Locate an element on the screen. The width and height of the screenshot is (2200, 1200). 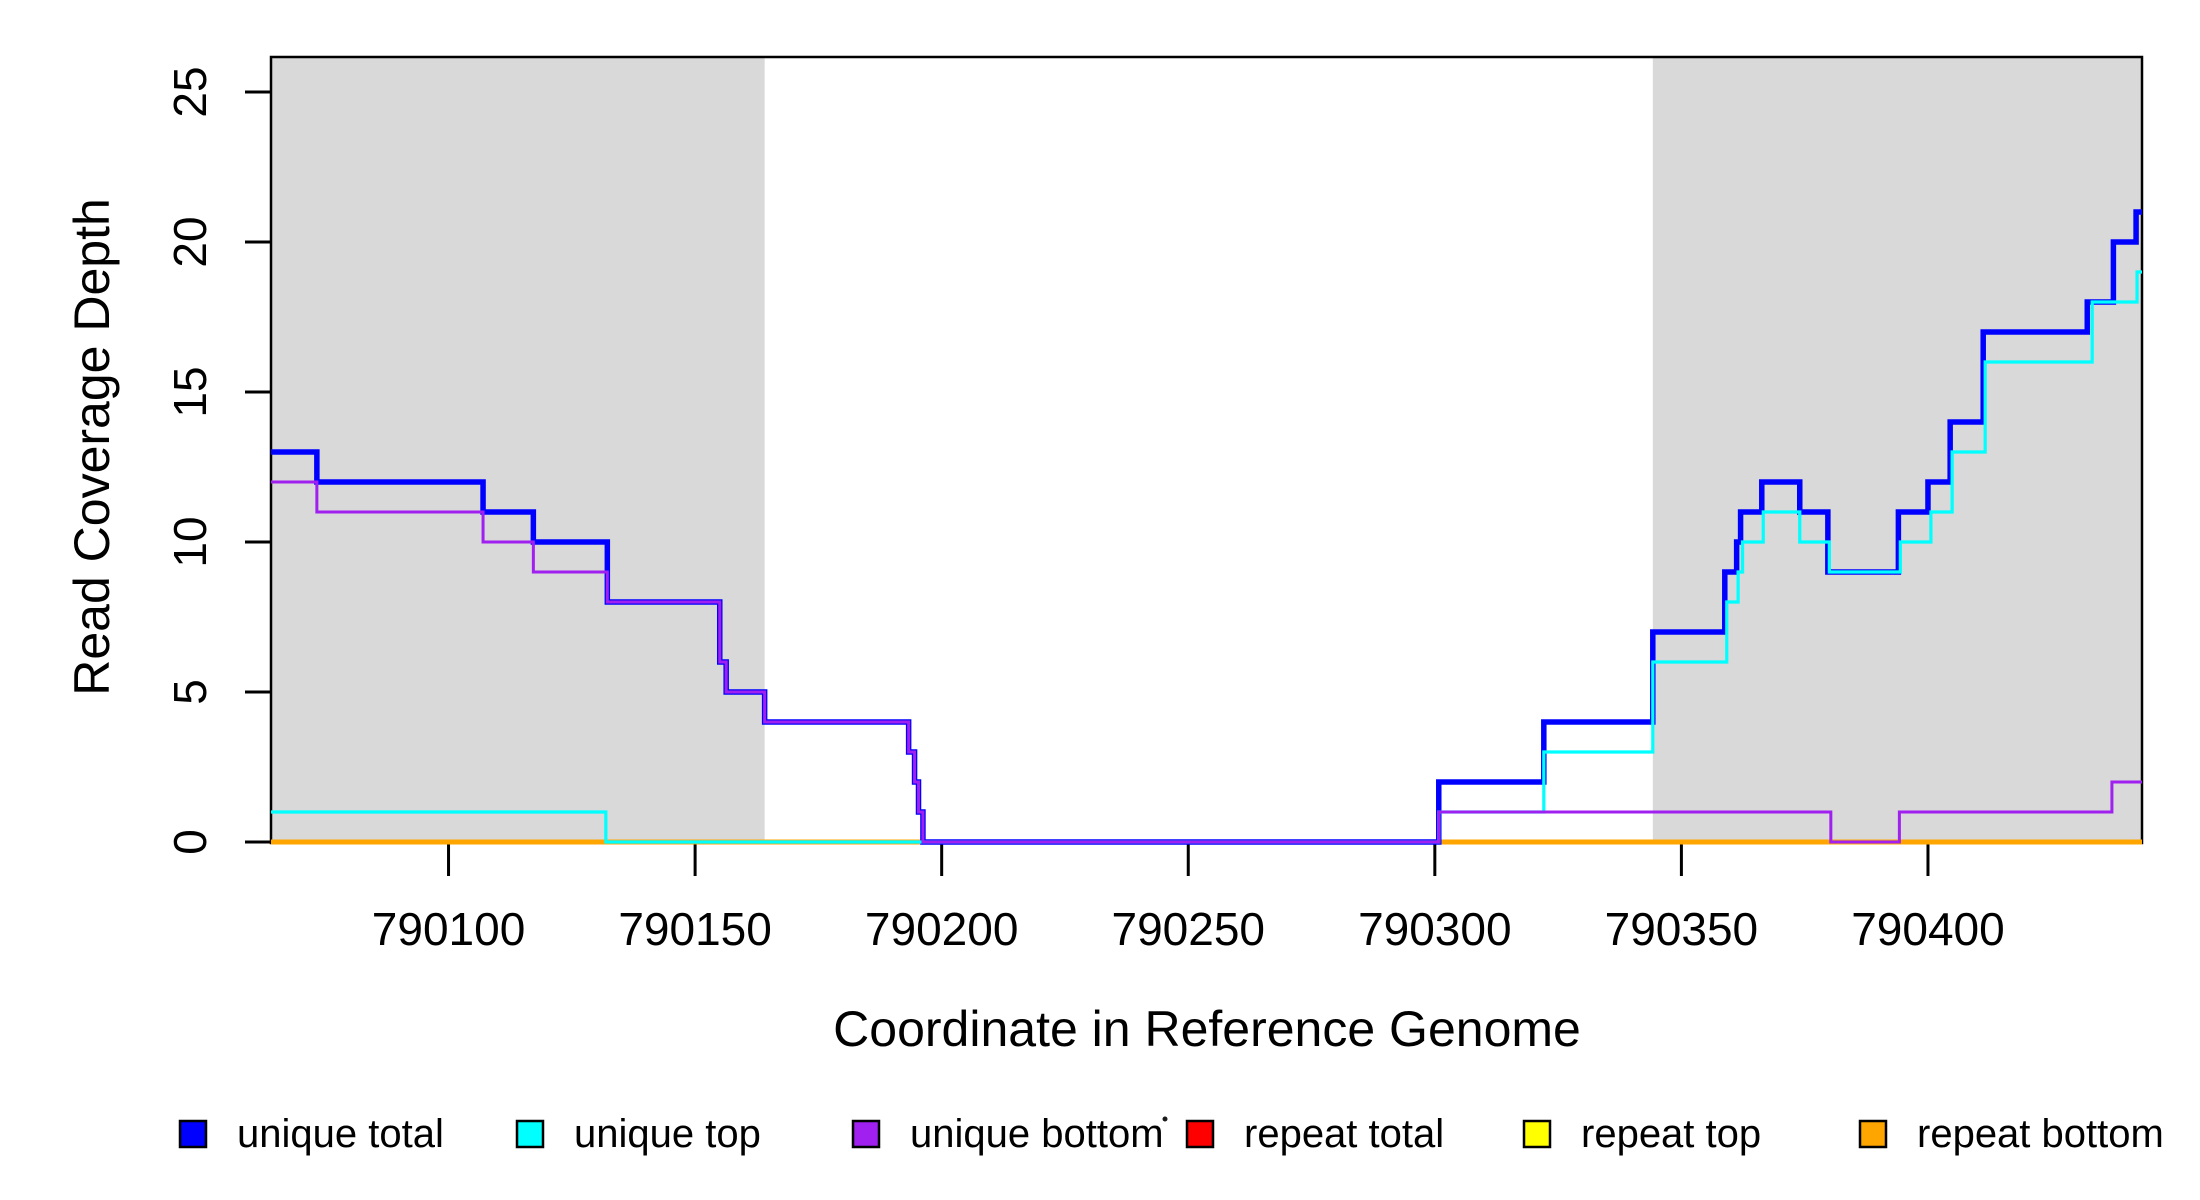
y-tick-label: 0 is located at coordinates (190, 842).